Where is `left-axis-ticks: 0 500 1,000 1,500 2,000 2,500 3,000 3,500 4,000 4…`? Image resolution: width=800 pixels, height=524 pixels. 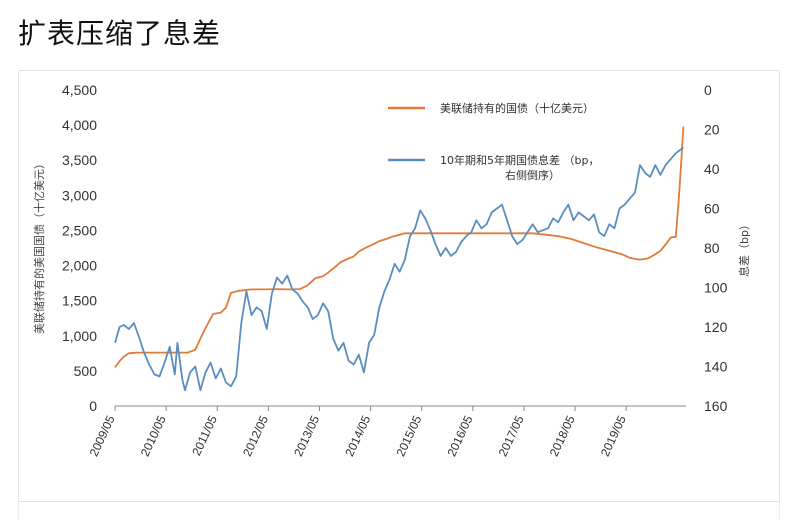
left-axis-ticks: 0 500 1,000 1,500 2,000 2,500 3,000 3,500 4,000 4… is located at coordinates (79, 248).